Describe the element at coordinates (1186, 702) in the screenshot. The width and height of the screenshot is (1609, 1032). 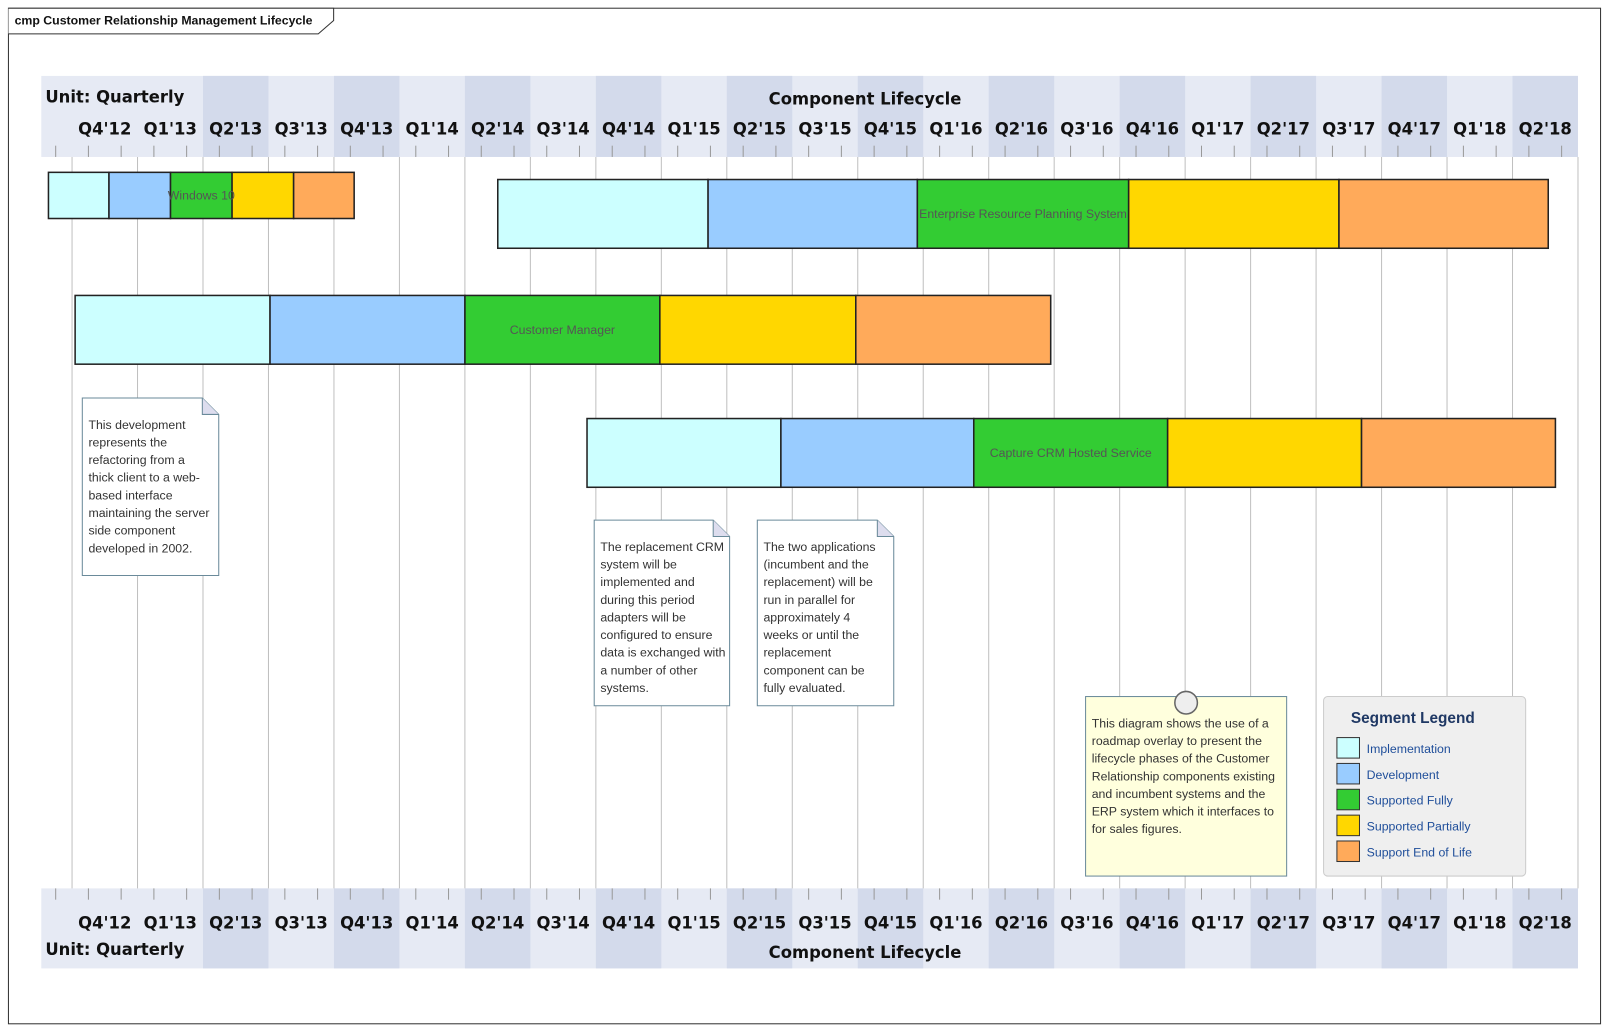
I see `note-pin` at that location.